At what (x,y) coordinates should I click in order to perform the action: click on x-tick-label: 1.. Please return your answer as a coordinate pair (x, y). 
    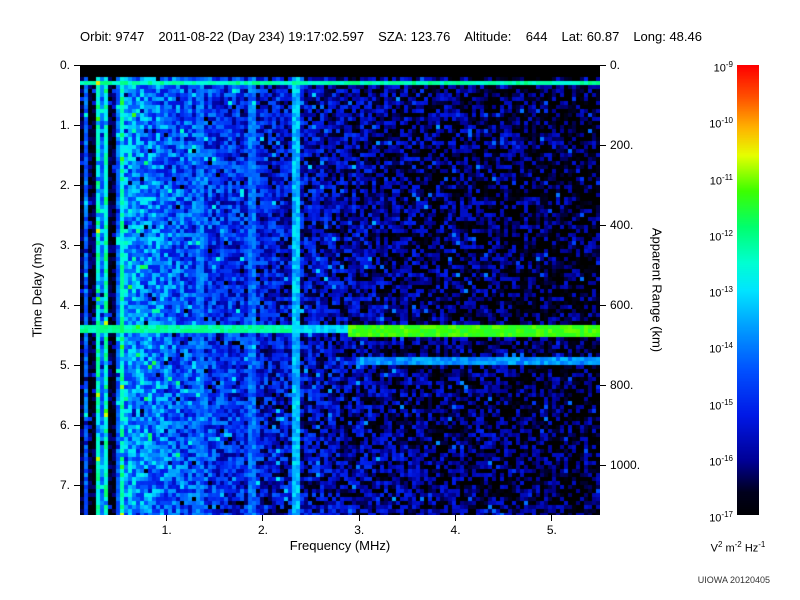
    Looking at the image, I should click on (166, 530).